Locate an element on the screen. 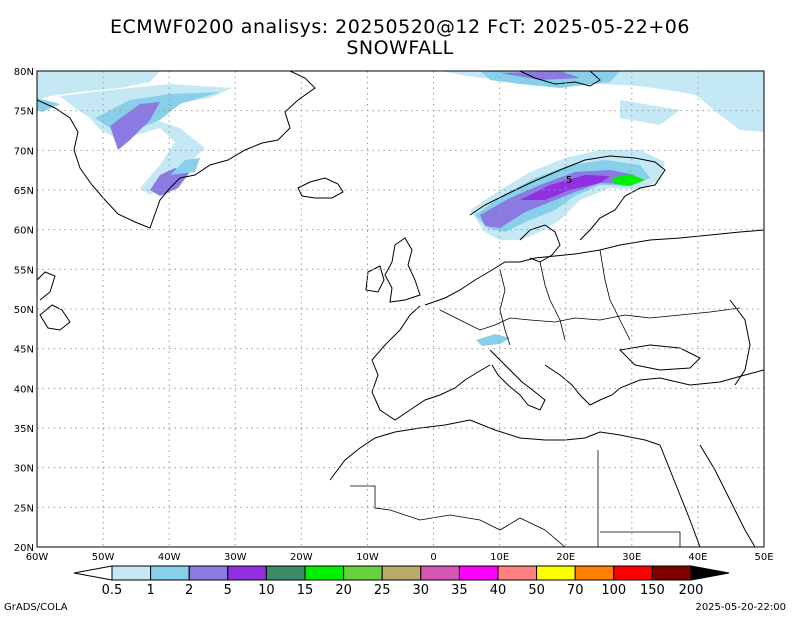 Image resolution: width=800 pixels, height=618 pixels. latitude-label: 45N is located at coordinates (24, 350).